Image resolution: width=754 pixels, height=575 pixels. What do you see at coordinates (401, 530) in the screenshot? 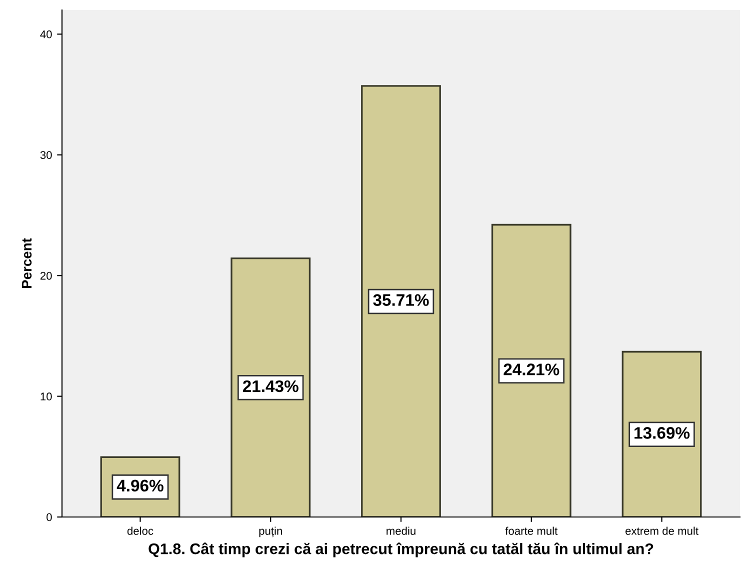
I see `x-tick-label: mediu` at bounding box center [401, 530].